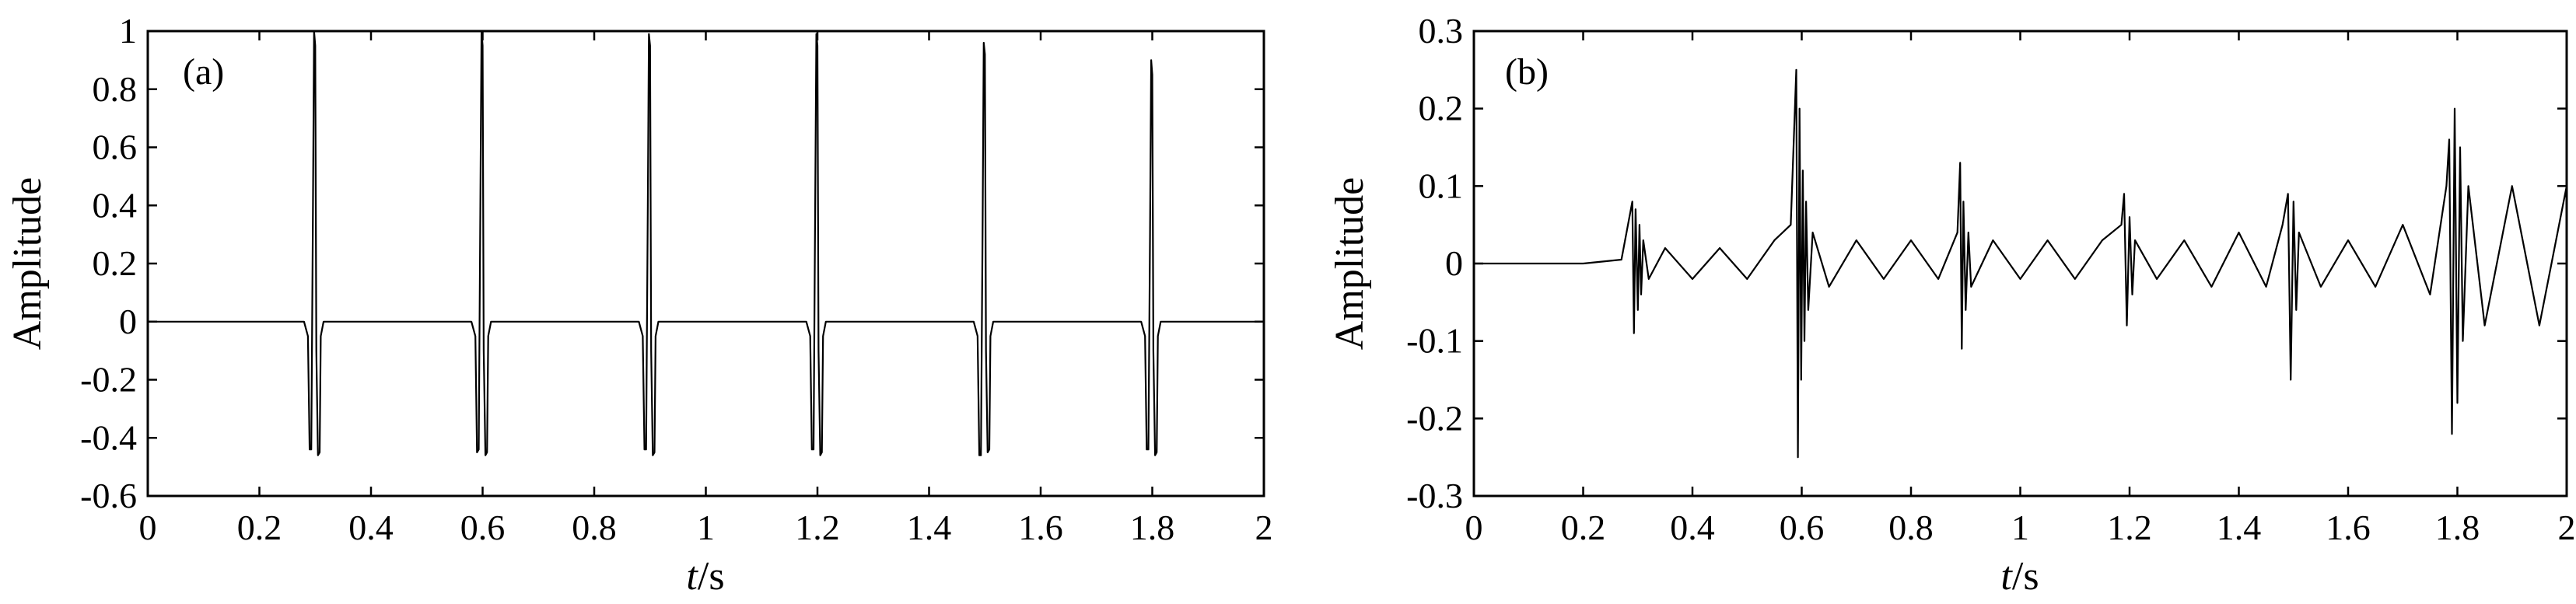  I want to click on x-tick-label-b-2: 0.4, so click(1693, 528).